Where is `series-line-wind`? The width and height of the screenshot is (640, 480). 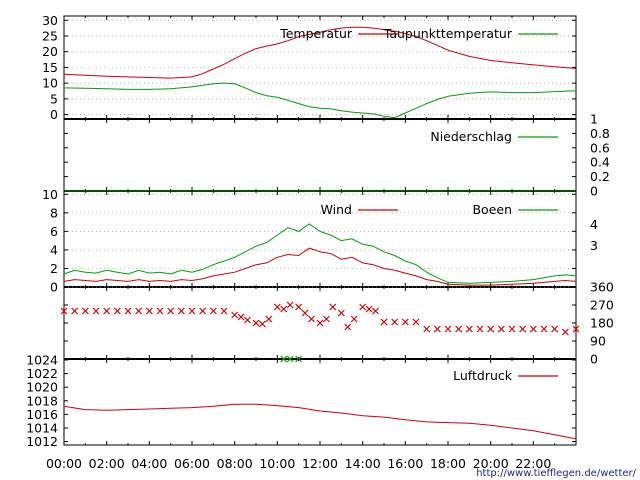
series-line-wind is located at coordinates (320, 266).